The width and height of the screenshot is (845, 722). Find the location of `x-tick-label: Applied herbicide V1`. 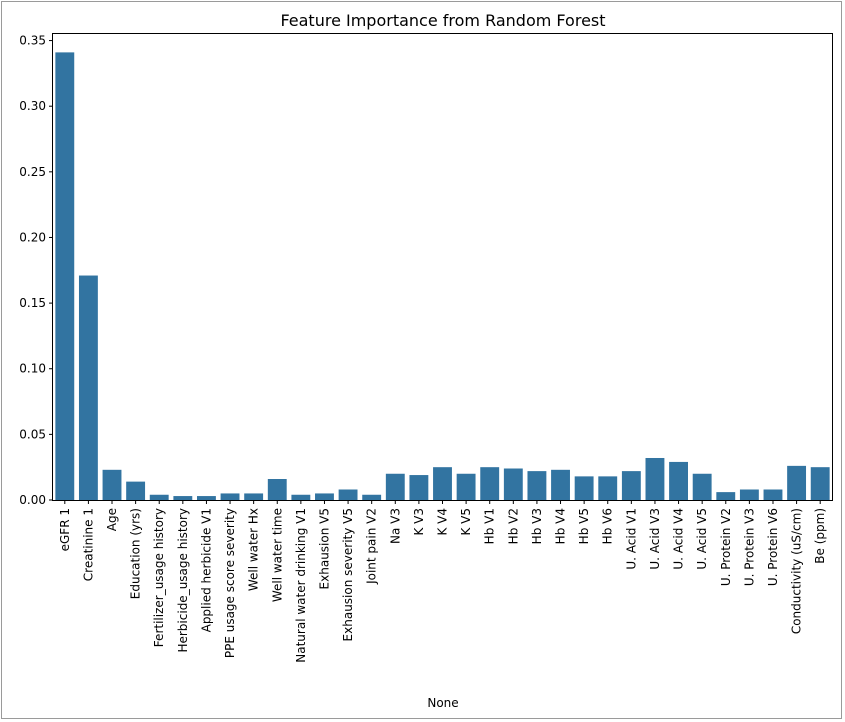

x-tick-label: Applied herbicide V1 is located at coordinates (206, 570).